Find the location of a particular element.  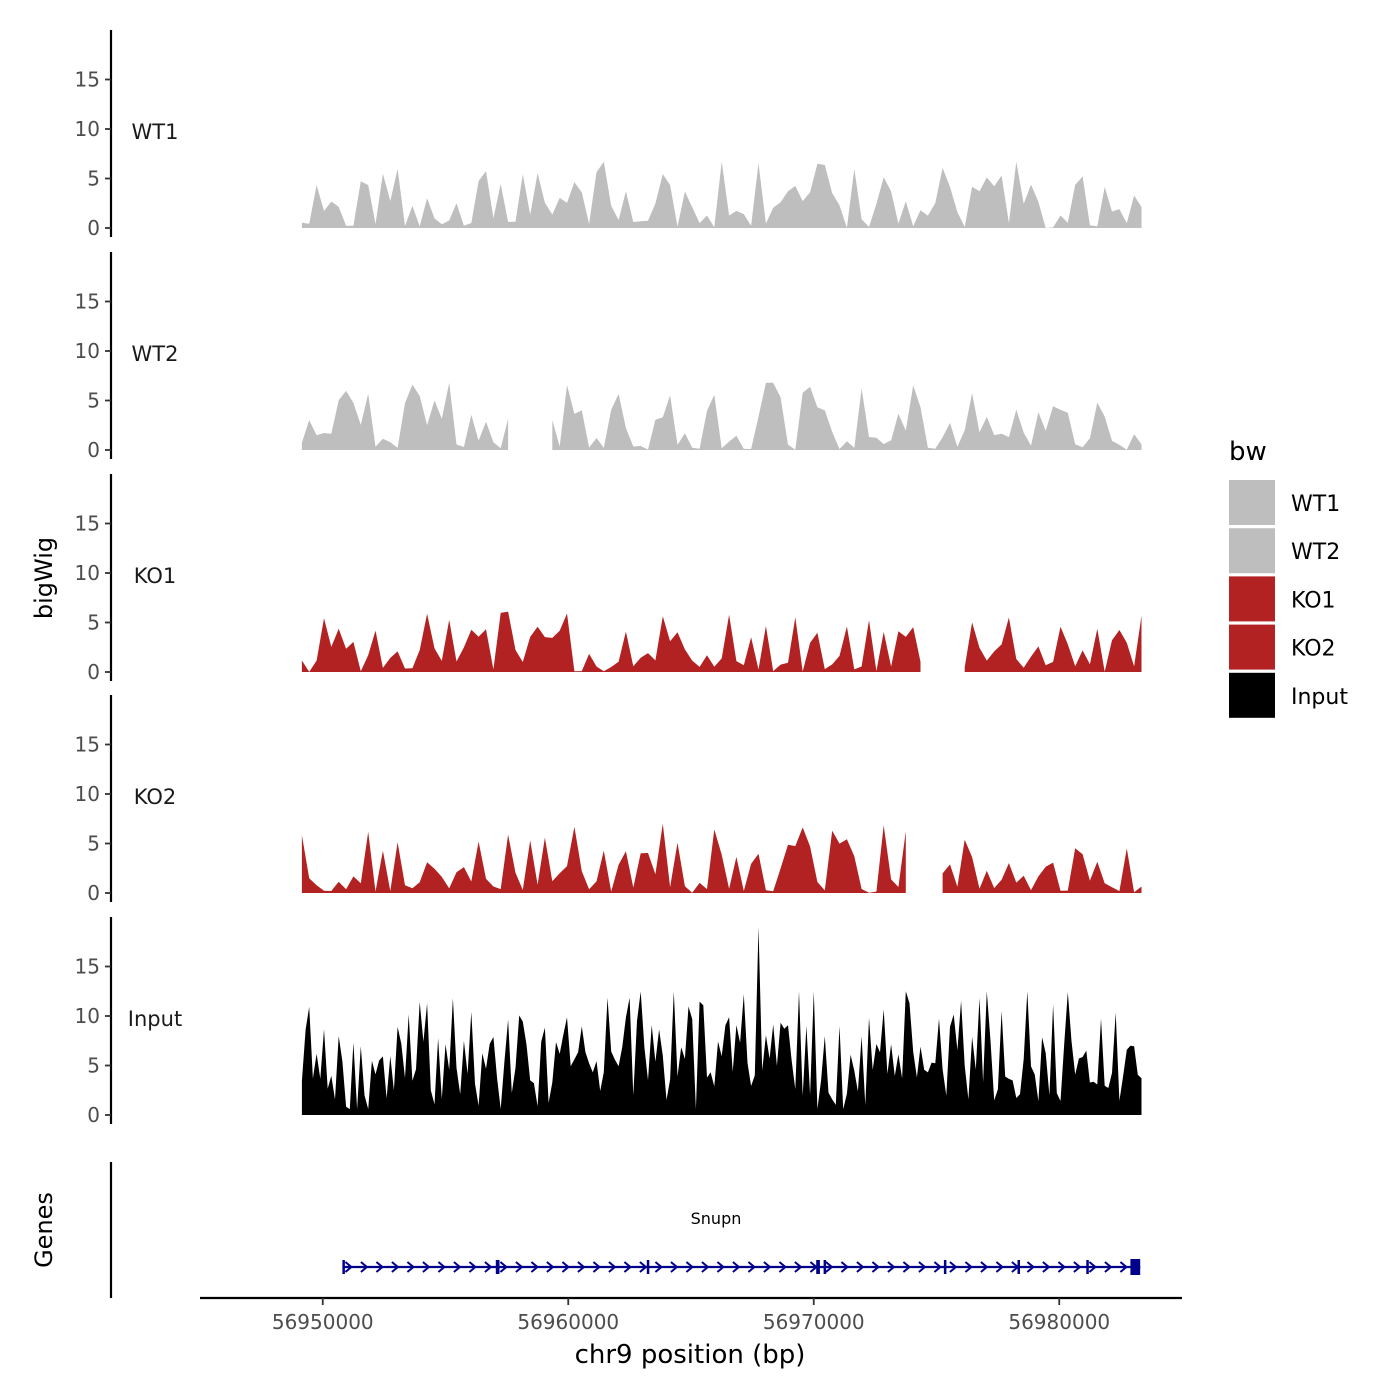

x-tick-label: 56960000 is located at coordinates (568, 1322).